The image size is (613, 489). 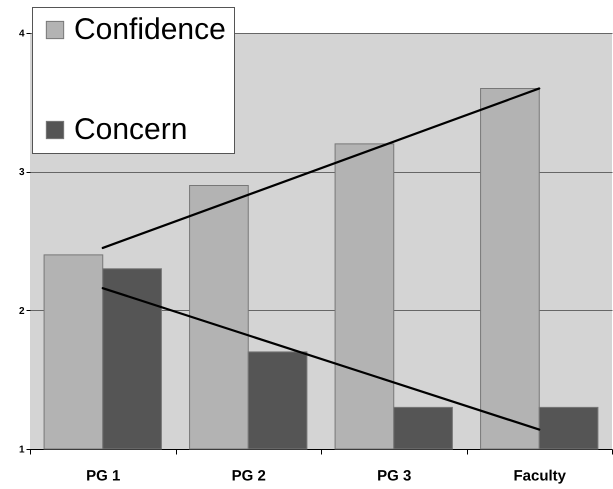 I want to click on y-tick-label: 4, so click(x=21, y=34).